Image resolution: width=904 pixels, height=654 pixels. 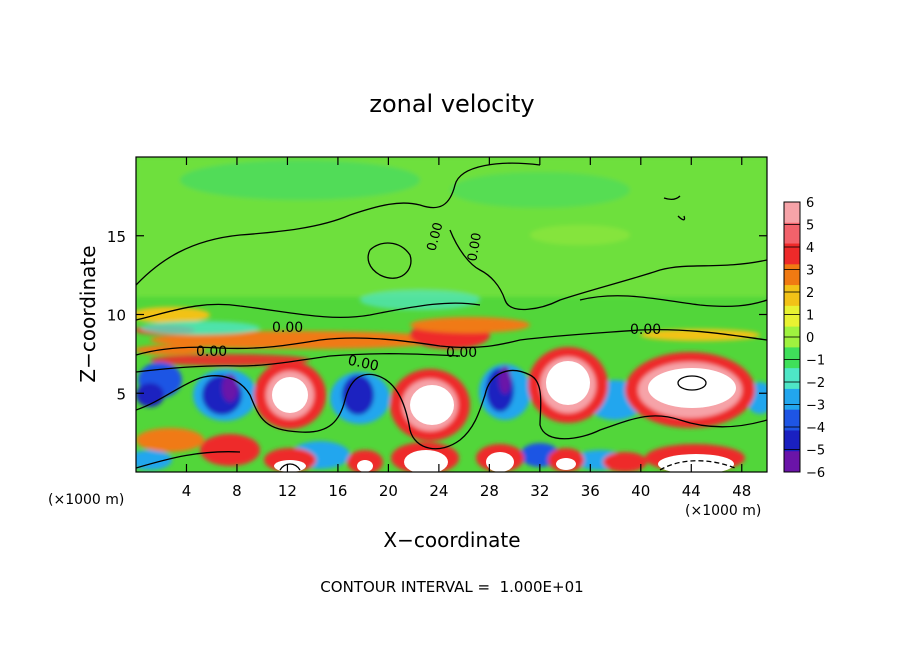 I want to click on colorbar-label: 1, so click(x=810, y=316).